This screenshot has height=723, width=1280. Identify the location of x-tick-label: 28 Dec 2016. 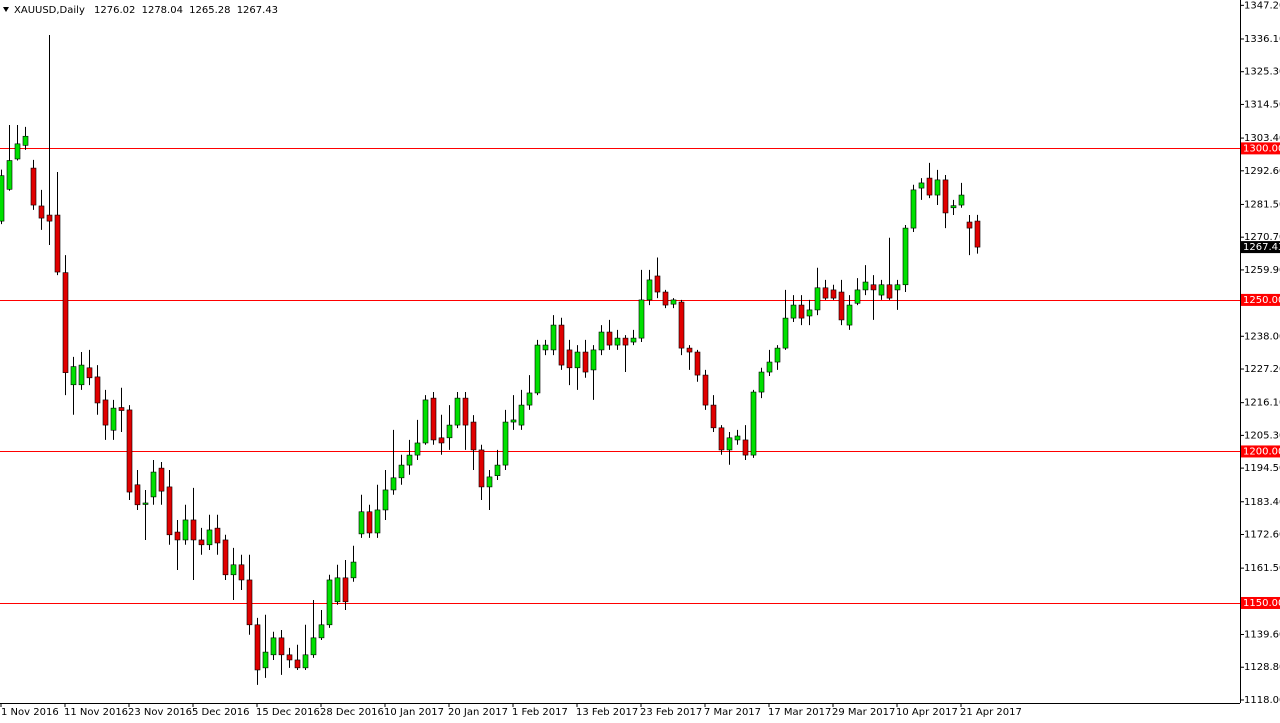
(352, 712).